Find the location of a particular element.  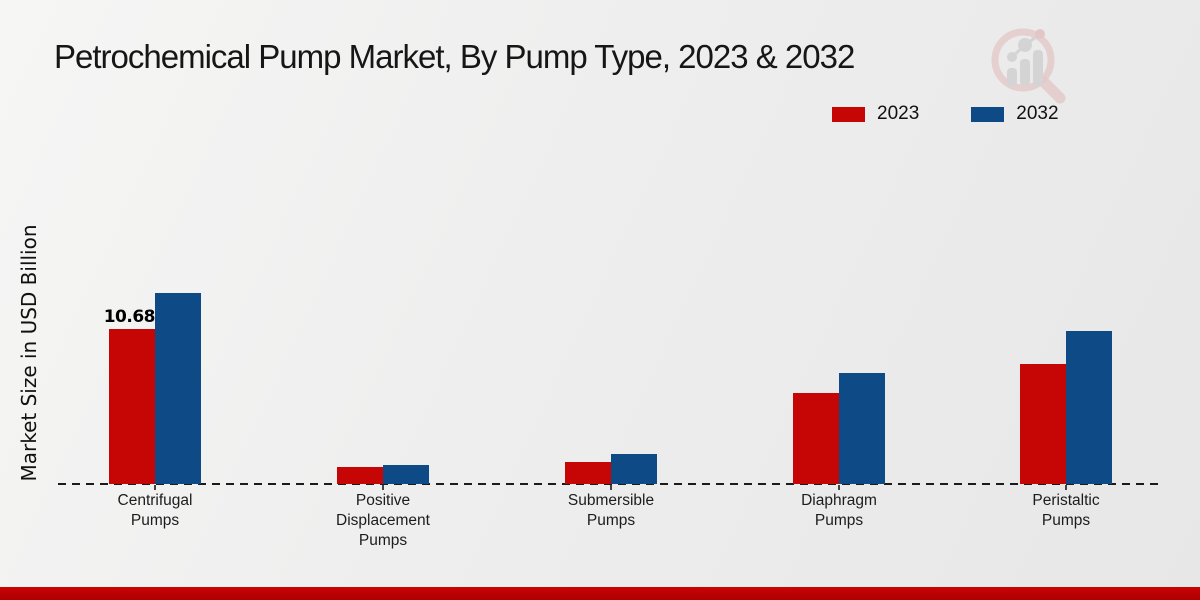

magnifier-bar-chart-logo-icon is located at coordinates (1028, 66).